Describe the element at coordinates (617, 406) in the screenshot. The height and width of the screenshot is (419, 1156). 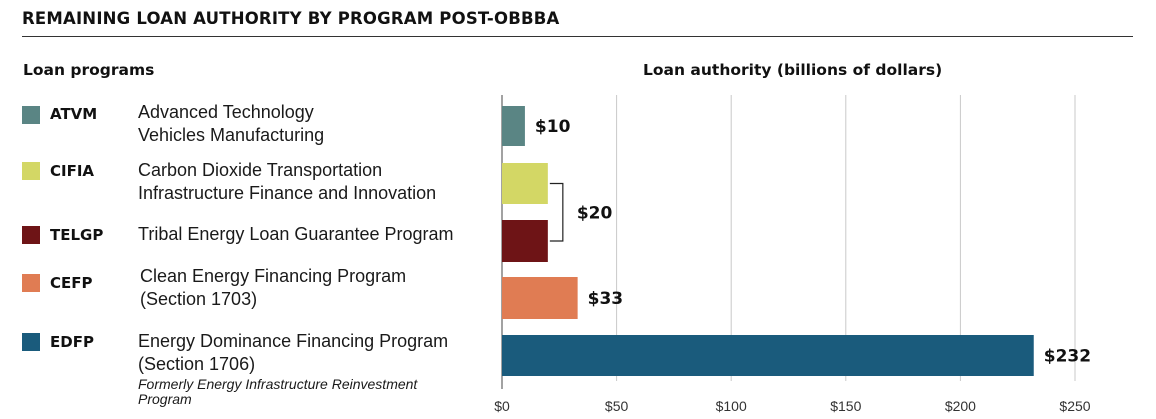
I see `x-tick-label: $50` at that location.